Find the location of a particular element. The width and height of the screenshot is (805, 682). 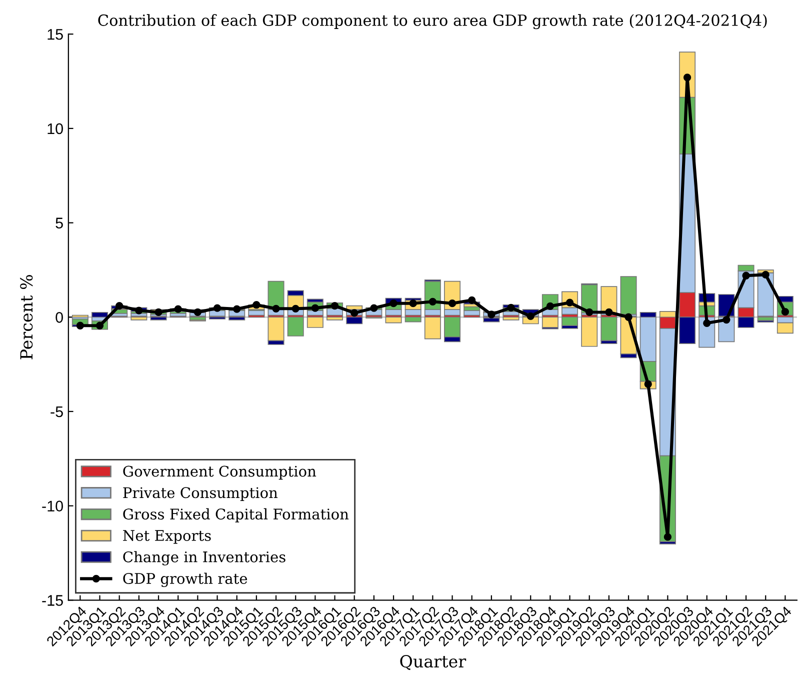

y-tick-label: 5 is located at coordinates (59, 223).